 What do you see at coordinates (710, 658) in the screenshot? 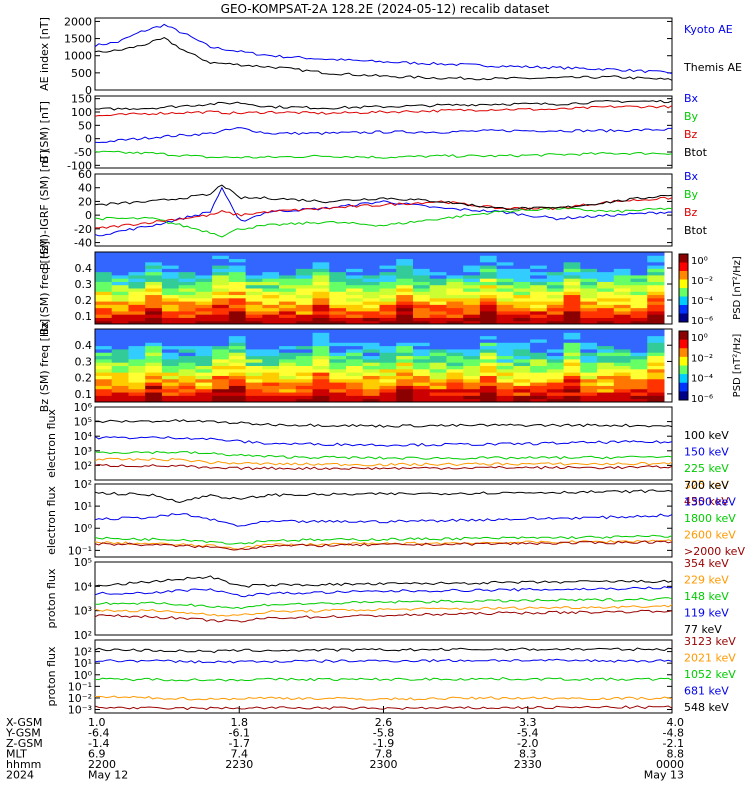
I see `legend-entry-8-1: 2021 keV` at bounding box center [710, 658].